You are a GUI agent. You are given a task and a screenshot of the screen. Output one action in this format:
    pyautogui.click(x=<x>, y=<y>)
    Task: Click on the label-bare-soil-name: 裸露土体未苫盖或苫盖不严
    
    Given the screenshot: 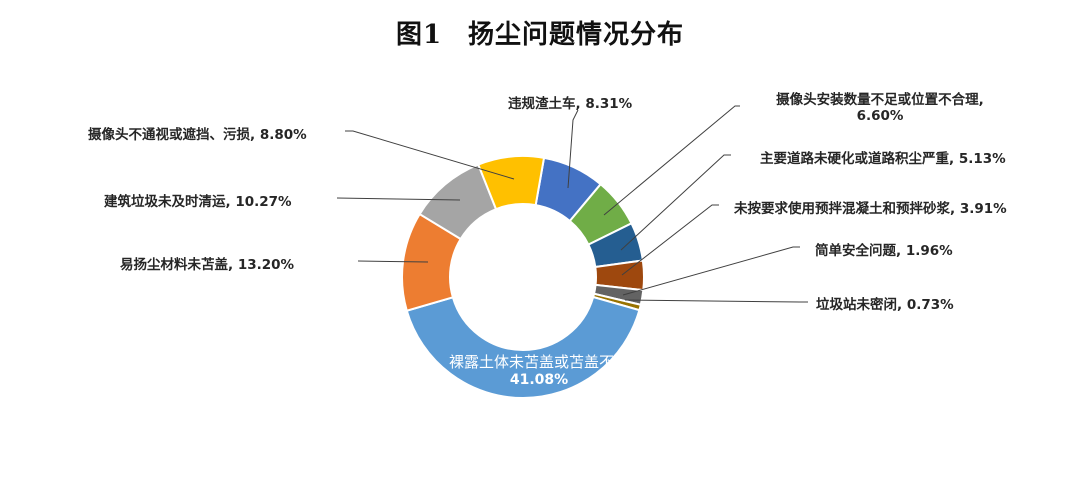 What is the action you would take?
    pyautogui.click(x=538, y=362)
    